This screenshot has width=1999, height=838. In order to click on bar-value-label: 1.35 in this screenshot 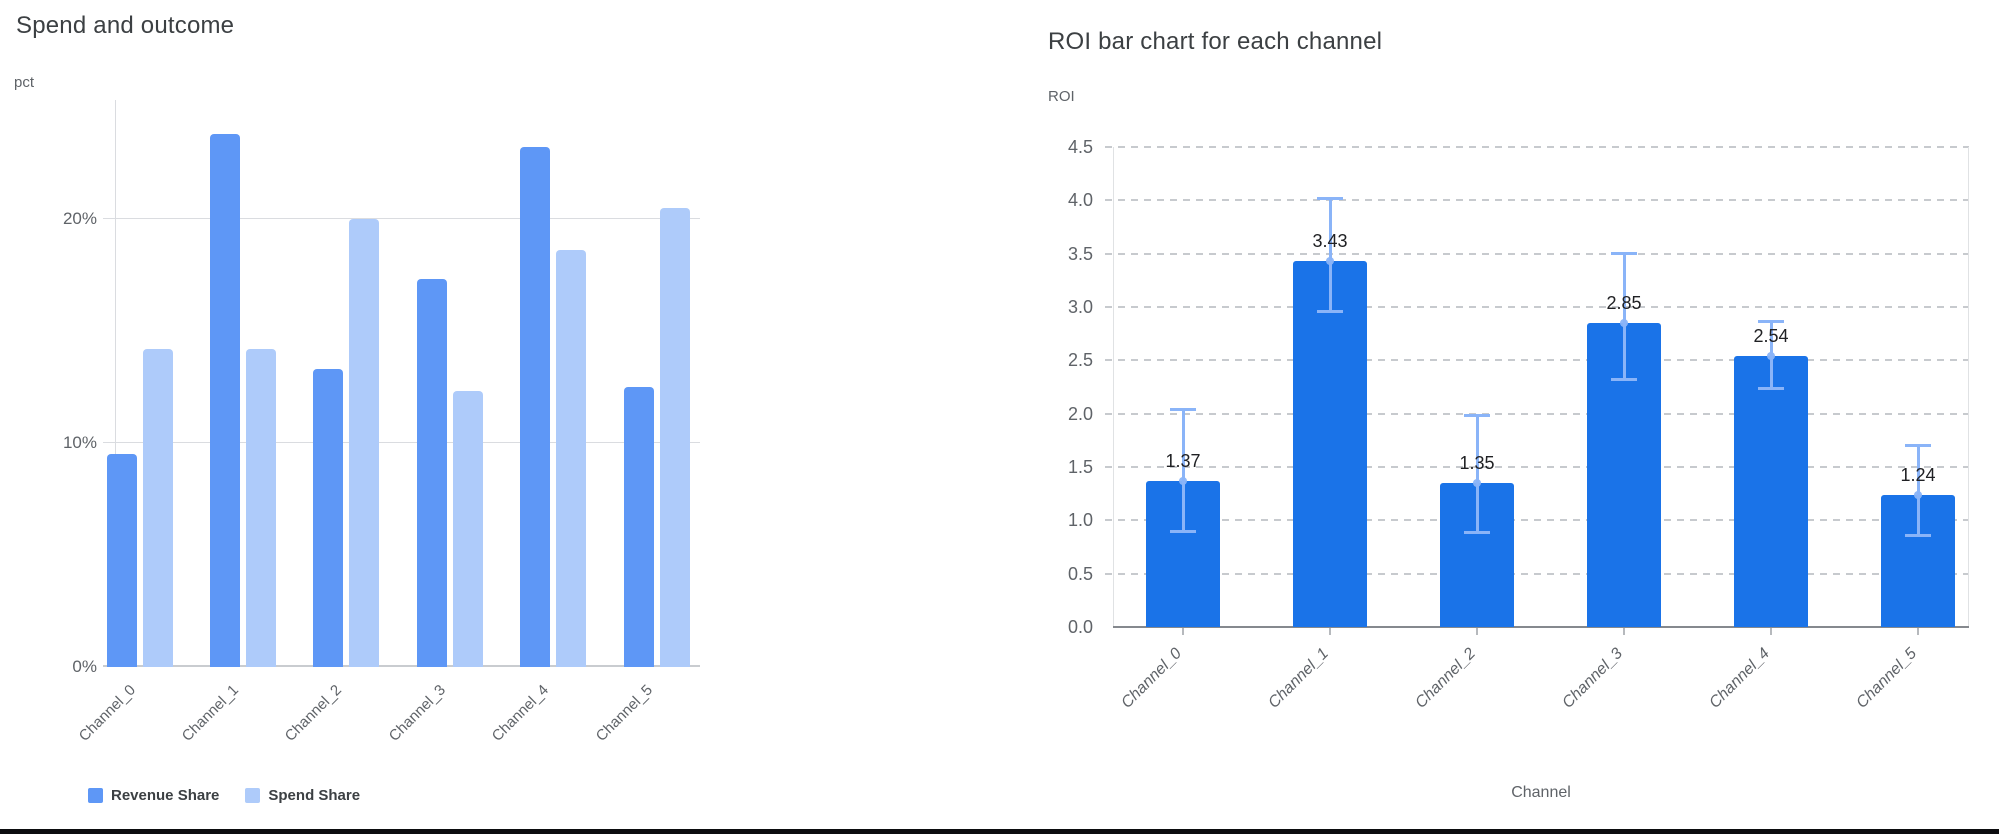, I will do `click(1477, 463)`.